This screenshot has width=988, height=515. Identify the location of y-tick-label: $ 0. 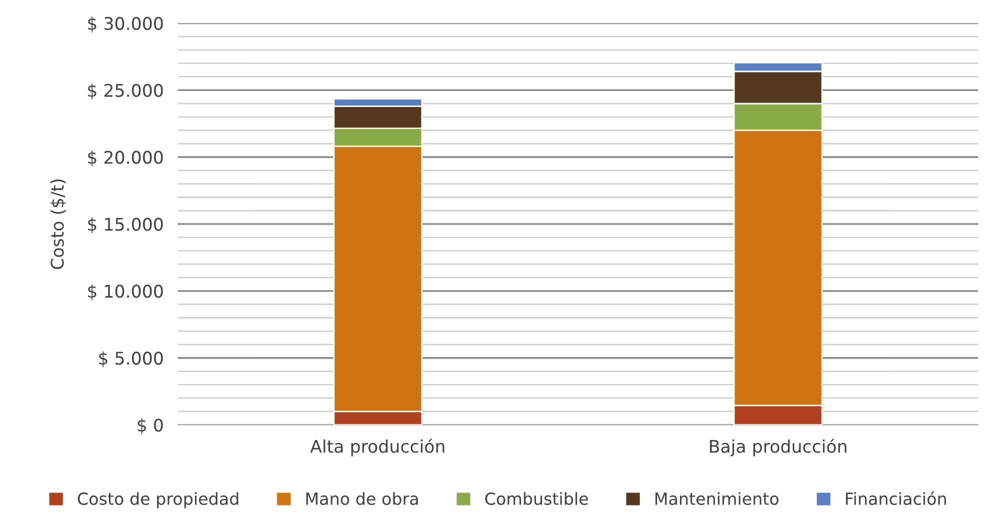
(150, 426).